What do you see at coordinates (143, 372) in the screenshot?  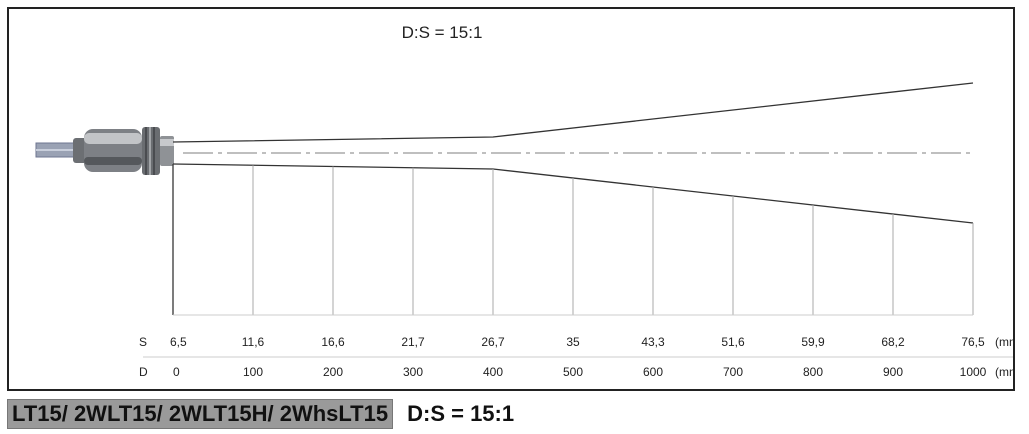 I see `row-label-d: D` at bounding box center [143, 372].